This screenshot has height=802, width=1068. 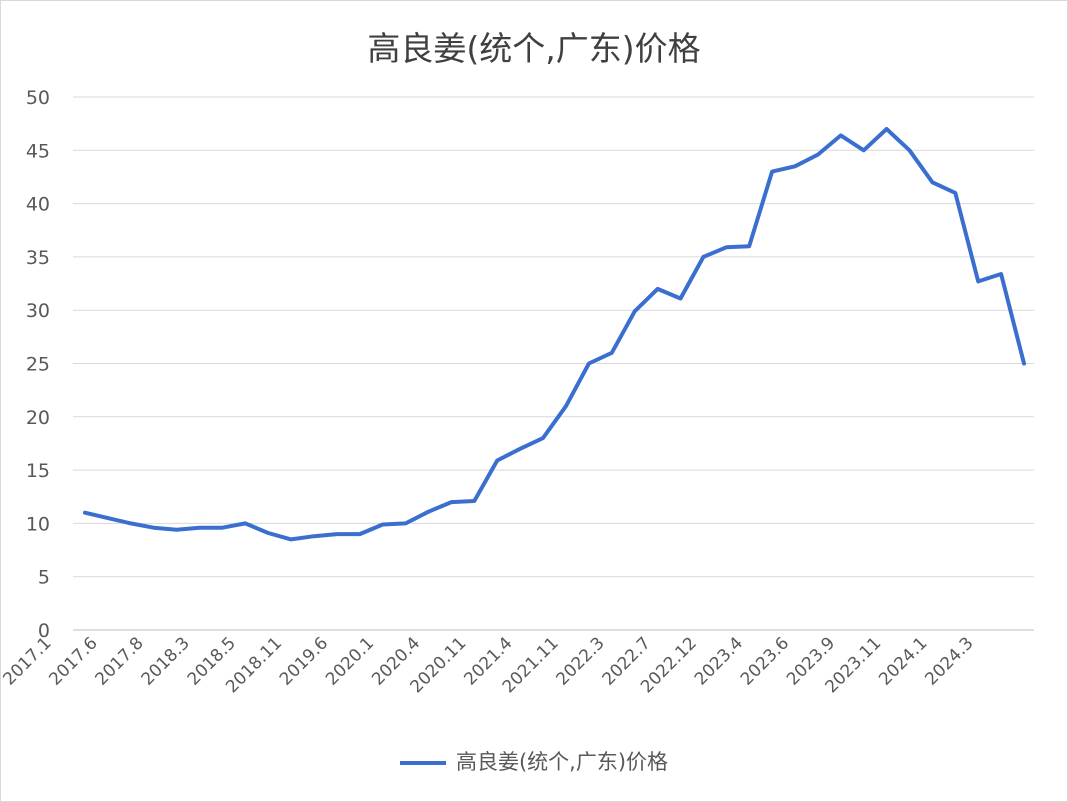 I want to click on y-tick-label: 25, so click(x=38, y=365).